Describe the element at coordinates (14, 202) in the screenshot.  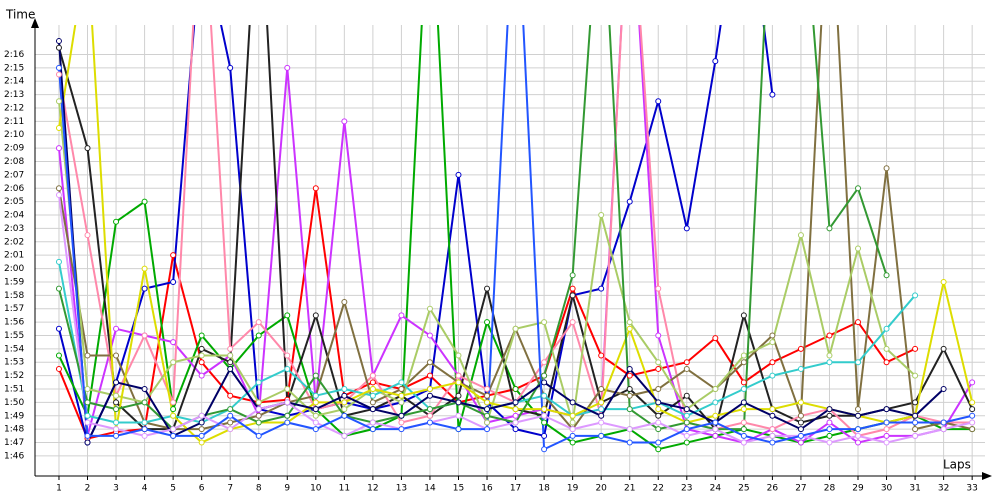
I see `y-tick-label: 2:05` at that location.